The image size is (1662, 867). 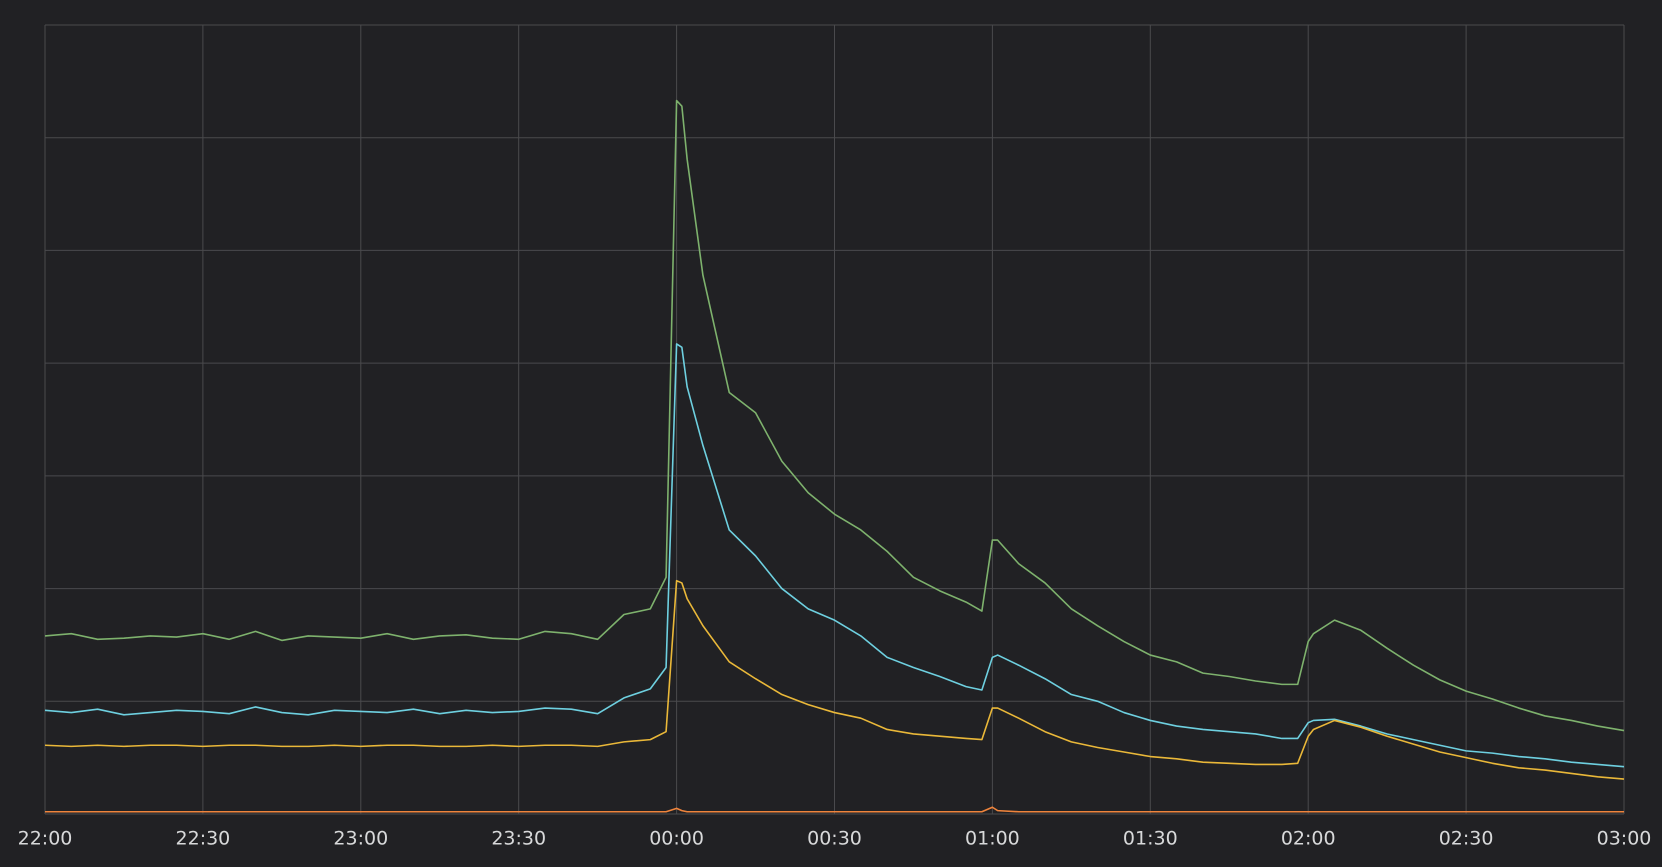 What do you see at coordinates (360, 839) in the screenshot?
I see `x-tick-label: 23:00` at bounding box center [360, 839].